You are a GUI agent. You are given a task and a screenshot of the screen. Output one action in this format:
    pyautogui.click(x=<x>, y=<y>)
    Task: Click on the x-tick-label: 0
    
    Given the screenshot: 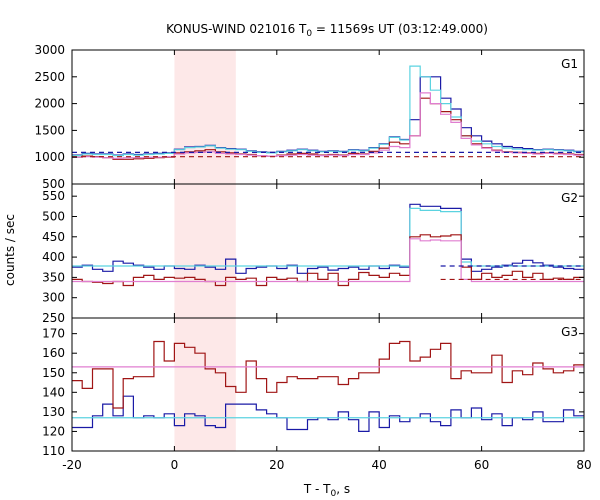 What is the action you would take?
    pyautogui.click(x=175, y=465)
    